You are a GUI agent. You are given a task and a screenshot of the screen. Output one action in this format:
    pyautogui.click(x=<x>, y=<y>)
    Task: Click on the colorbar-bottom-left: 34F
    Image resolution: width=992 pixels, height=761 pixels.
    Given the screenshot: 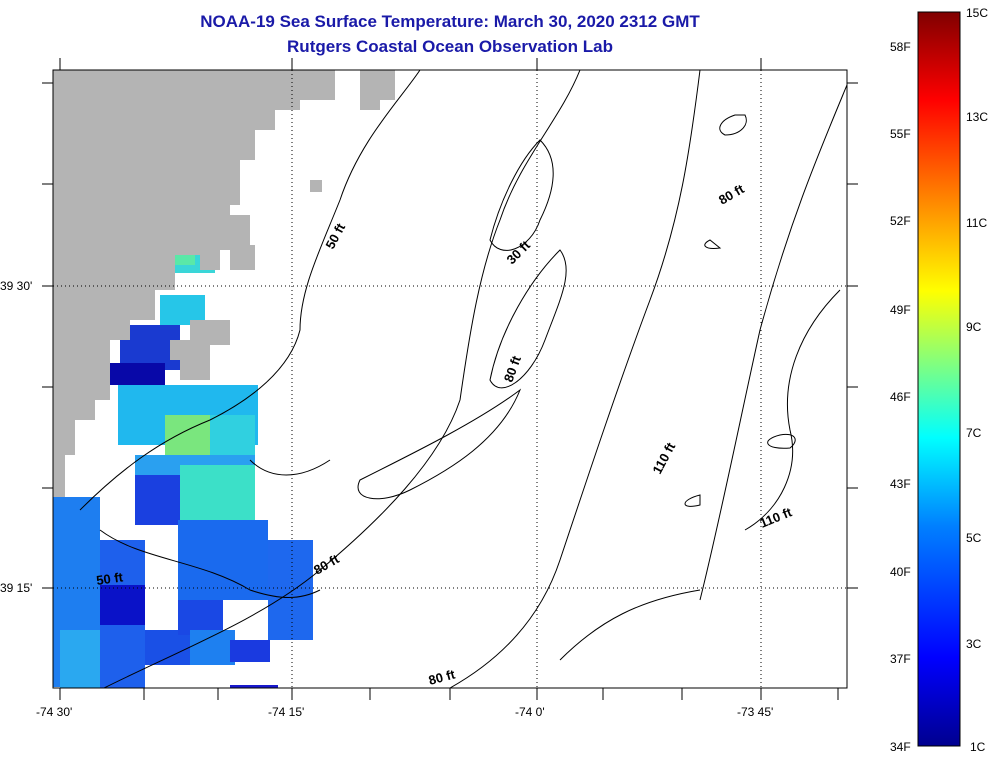 What is the action you would take?
    pyautogui.click(x=900, y=747)
    